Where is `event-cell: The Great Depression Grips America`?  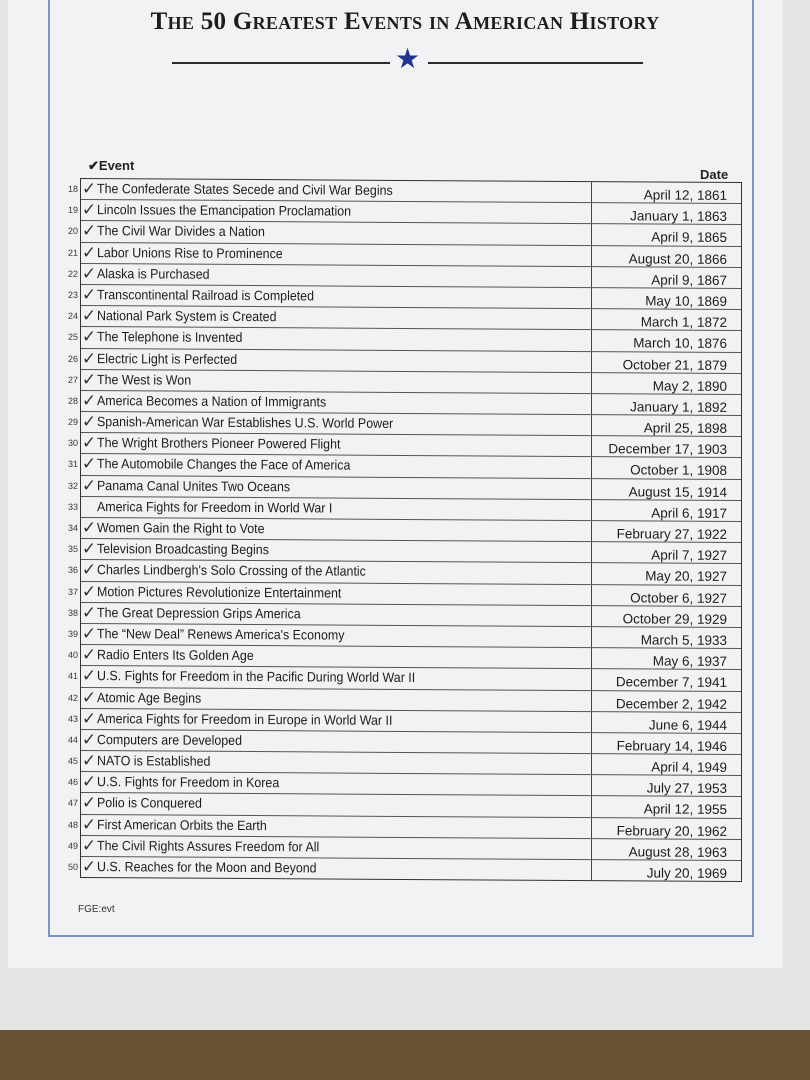
event-cell: The Great Depression Grips America is located at coordinates (199, 613).